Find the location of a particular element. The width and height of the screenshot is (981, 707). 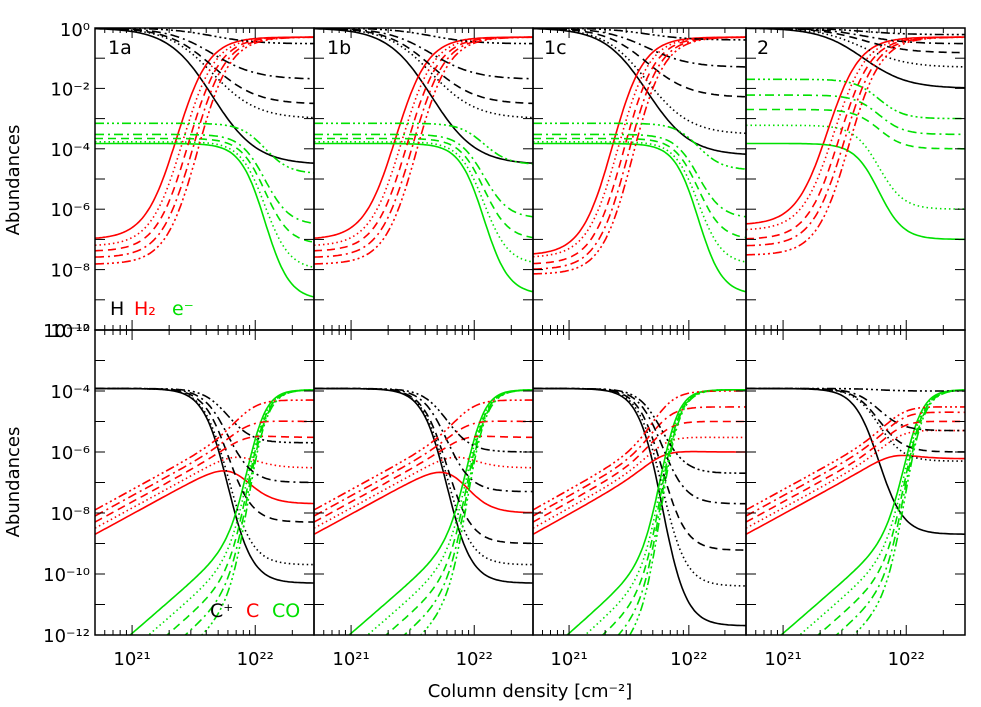

panel-frame-r1-p3 is located at coordinates (855, 482).